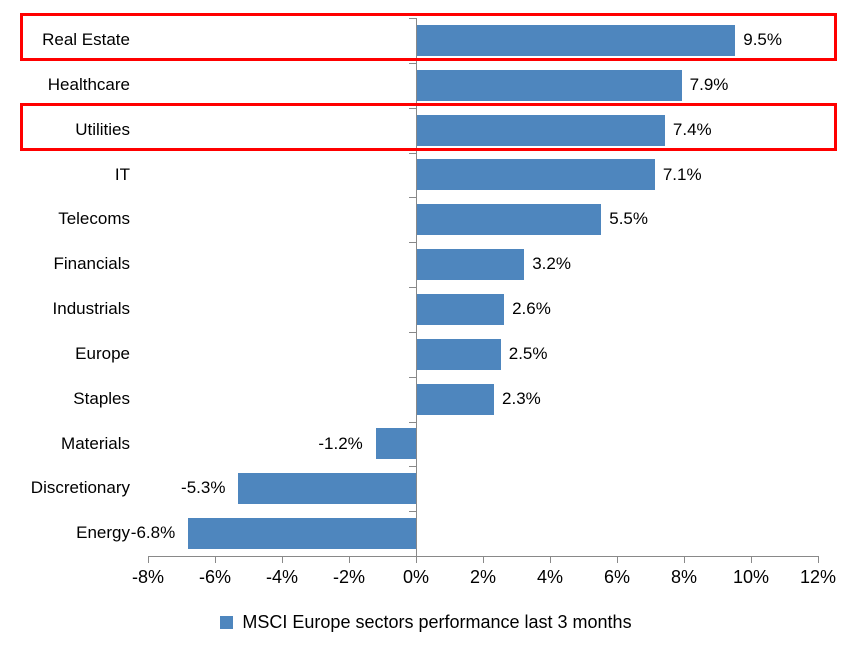 This screenshot has height=651, width=852. I want to click on highlight-box-real-estate, so click(428, 37).